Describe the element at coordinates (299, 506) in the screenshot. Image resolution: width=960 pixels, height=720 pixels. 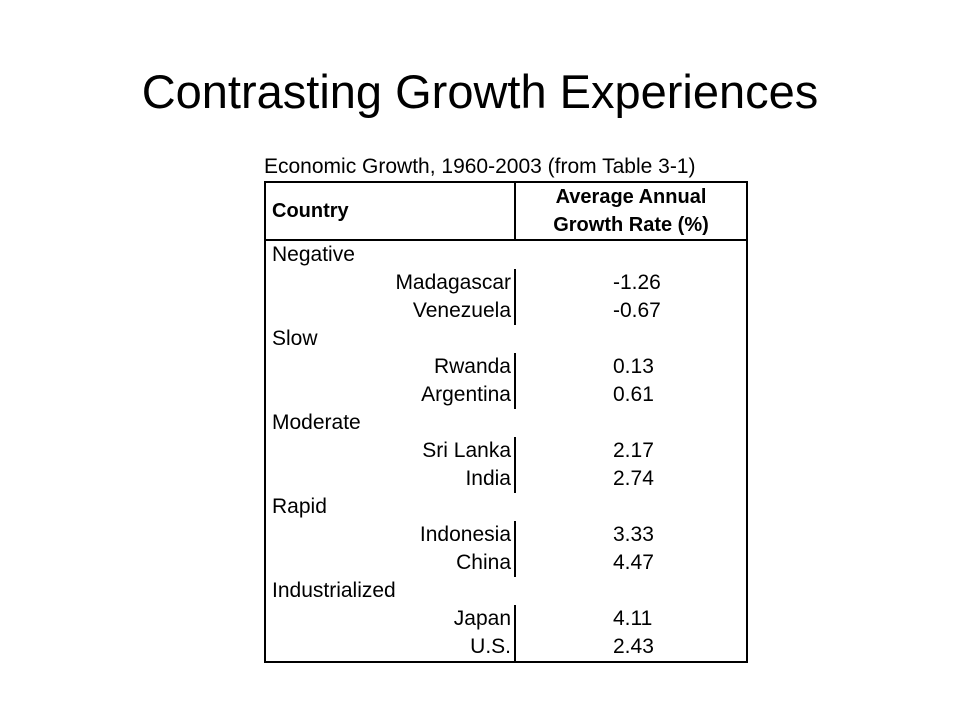
I see `group-label: Rapid` at that location.